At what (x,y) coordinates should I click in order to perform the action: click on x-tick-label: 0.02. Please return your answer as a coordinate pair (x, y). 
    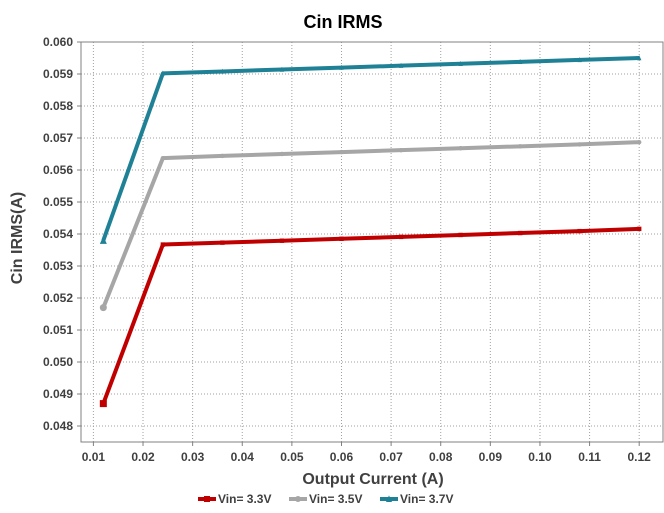
    Looking at the image, I should click on (143, 457).